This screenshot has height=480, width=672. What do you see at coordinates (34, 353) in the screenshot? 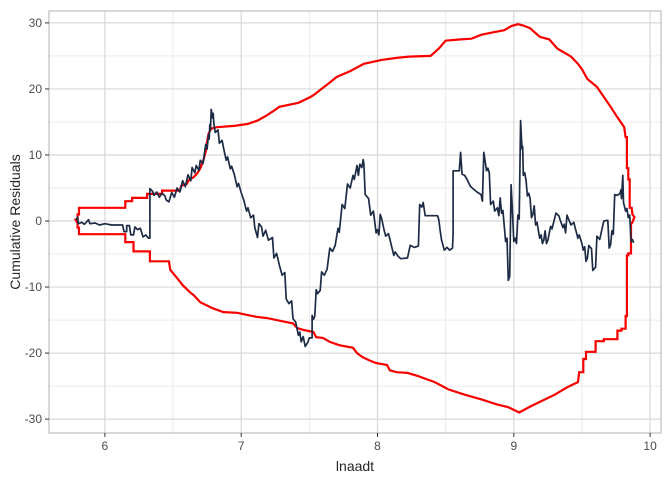
I see `y-tick-label: -20` at bounding box center [34, 353].